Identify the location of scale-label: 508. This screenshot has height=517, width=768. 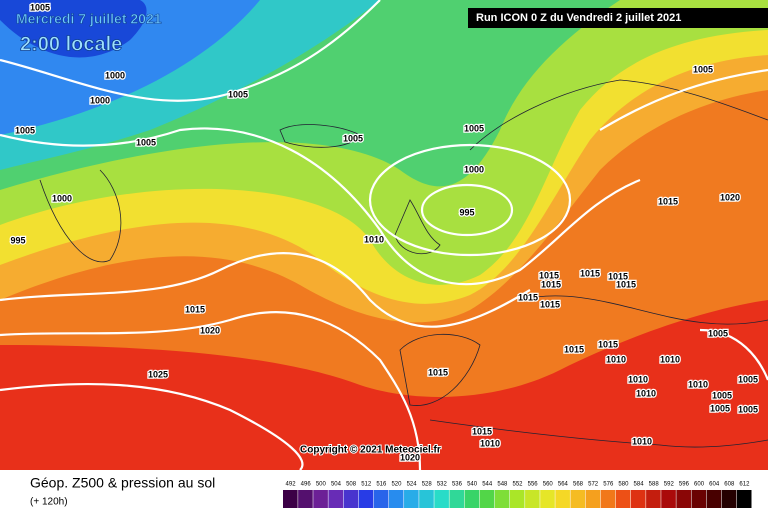
(351, 485).